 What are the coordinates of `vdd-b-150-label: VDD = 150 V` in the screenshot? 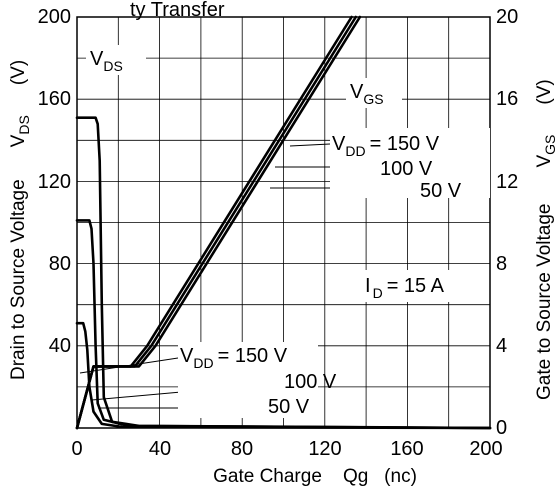 It's located at (234, 358).